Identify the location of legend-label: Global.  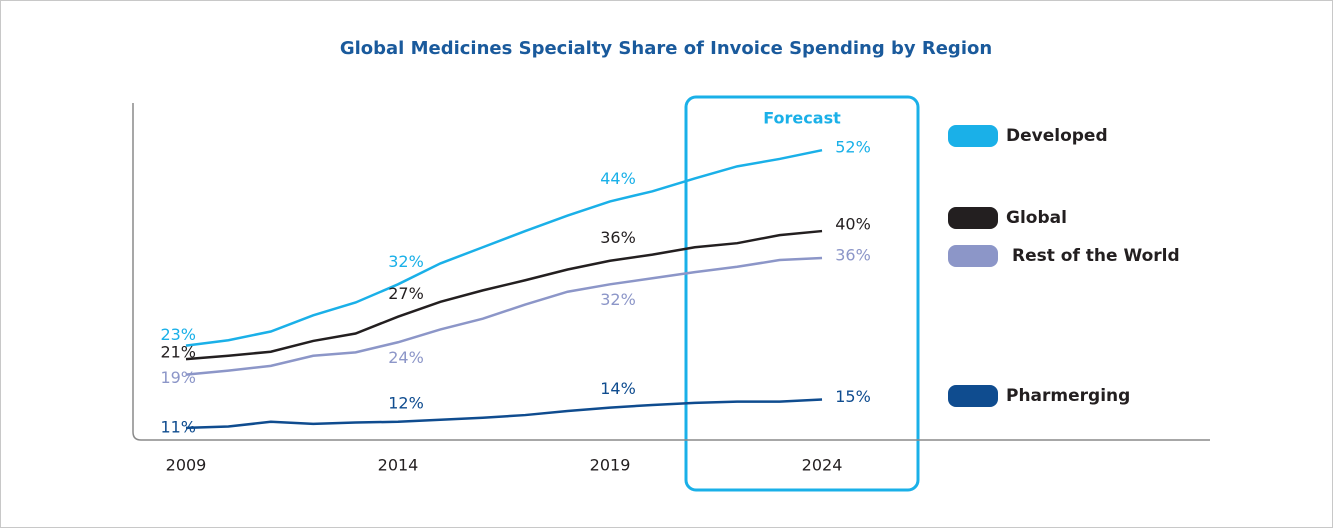
(1036, 218).